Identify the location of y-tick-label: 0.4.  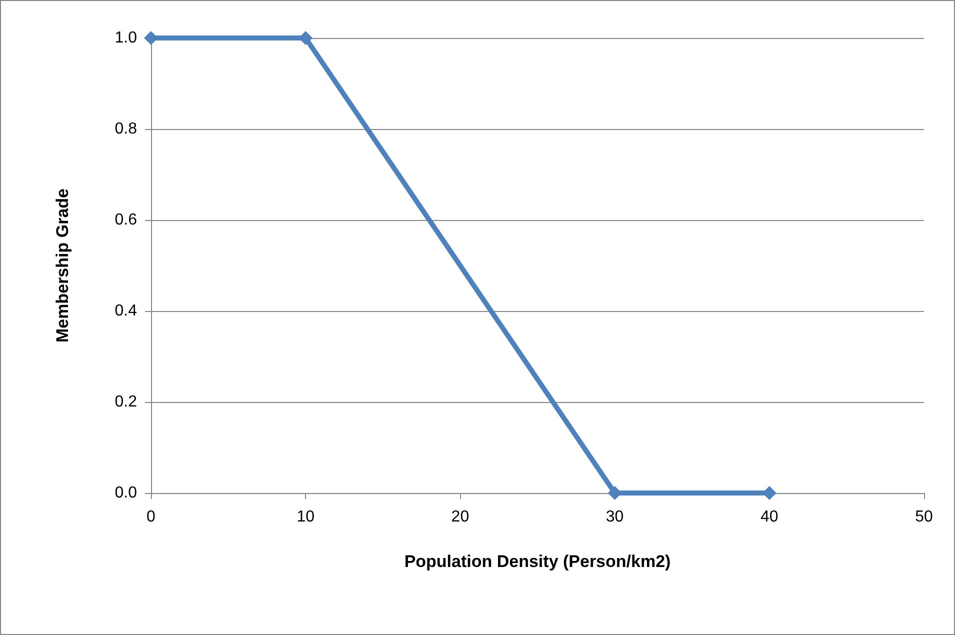
(126, 311).